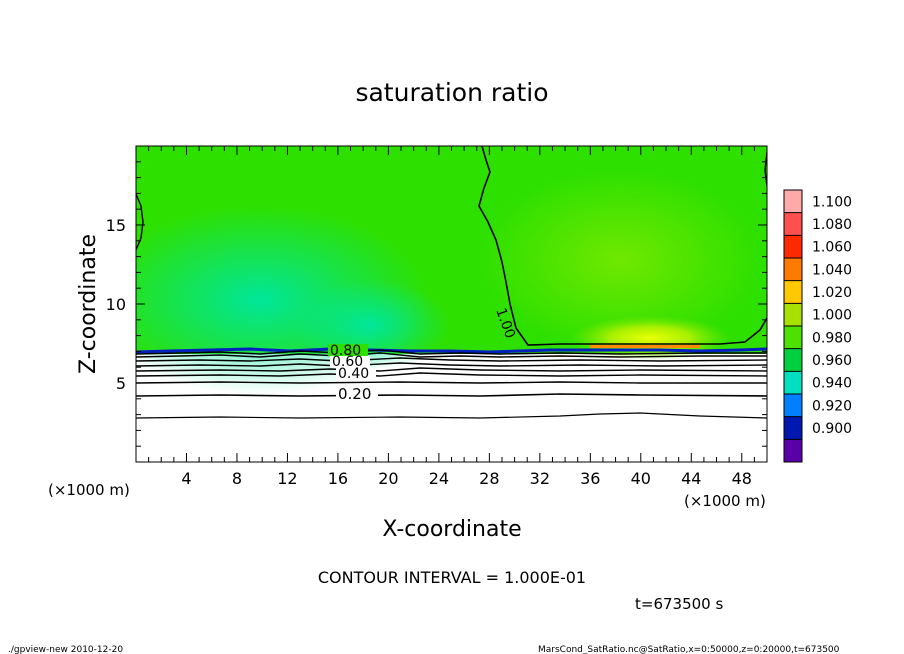  Describe the element at coordinates (452, 577) in the screenshot. I see `contour-interval-text: CONTOUR INTERVAL = 1.000E-01` at that location.